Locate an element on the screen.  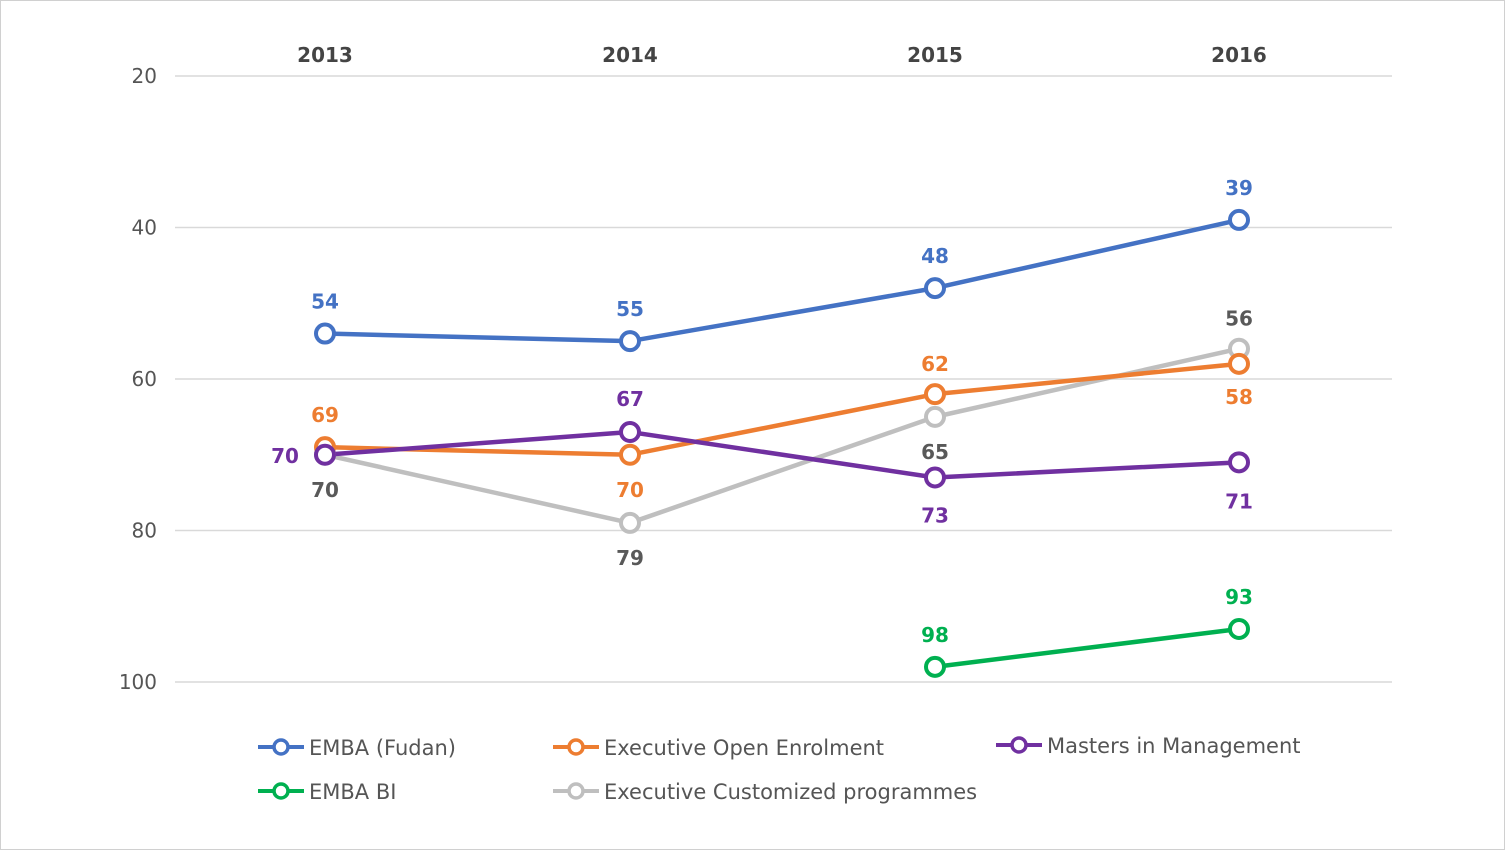
x-tick-label: 2013 is located at coordinates (325, 55).